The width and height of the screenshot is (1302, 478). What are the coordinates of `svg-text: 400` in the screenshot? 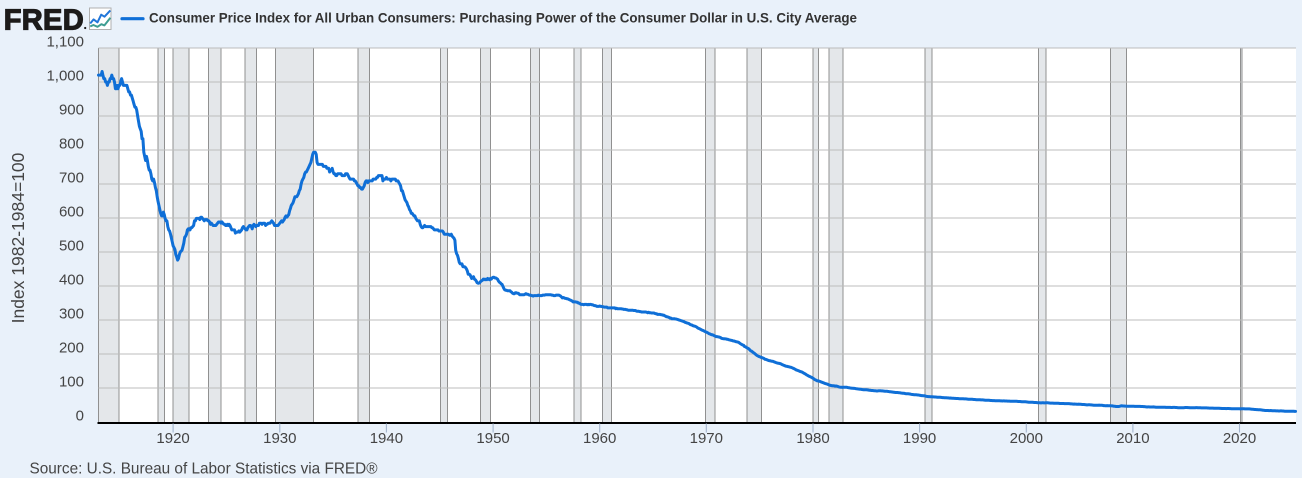 It's located at (71, 280).